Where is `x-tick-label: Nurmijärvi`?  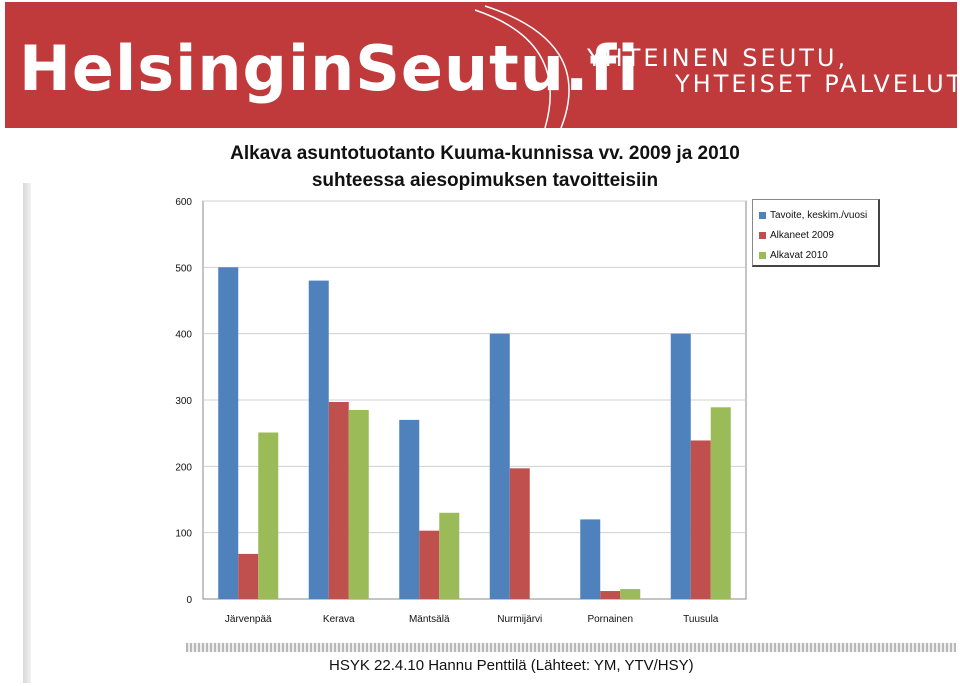 x-tick-label: Nurmijärvi is located at coordinates (519, 619).